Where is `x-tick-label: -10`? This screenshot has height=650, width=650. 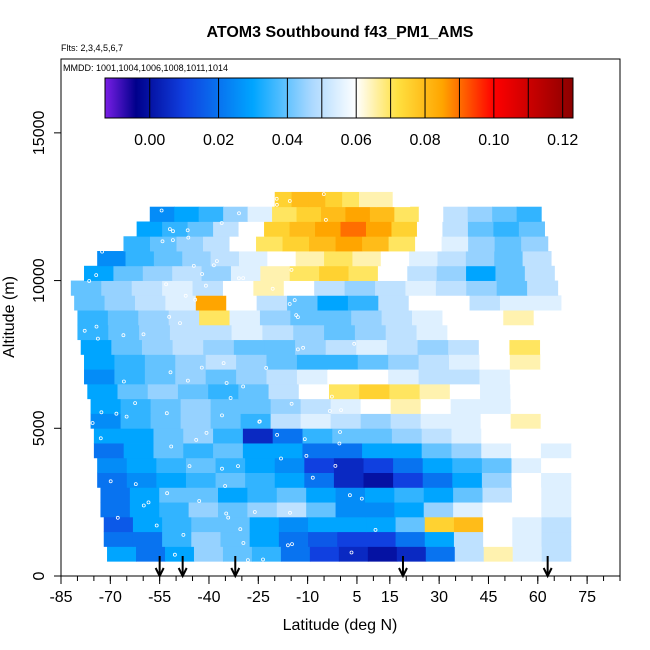
x-tick-label: -10 is located at coordinates (307, 597).